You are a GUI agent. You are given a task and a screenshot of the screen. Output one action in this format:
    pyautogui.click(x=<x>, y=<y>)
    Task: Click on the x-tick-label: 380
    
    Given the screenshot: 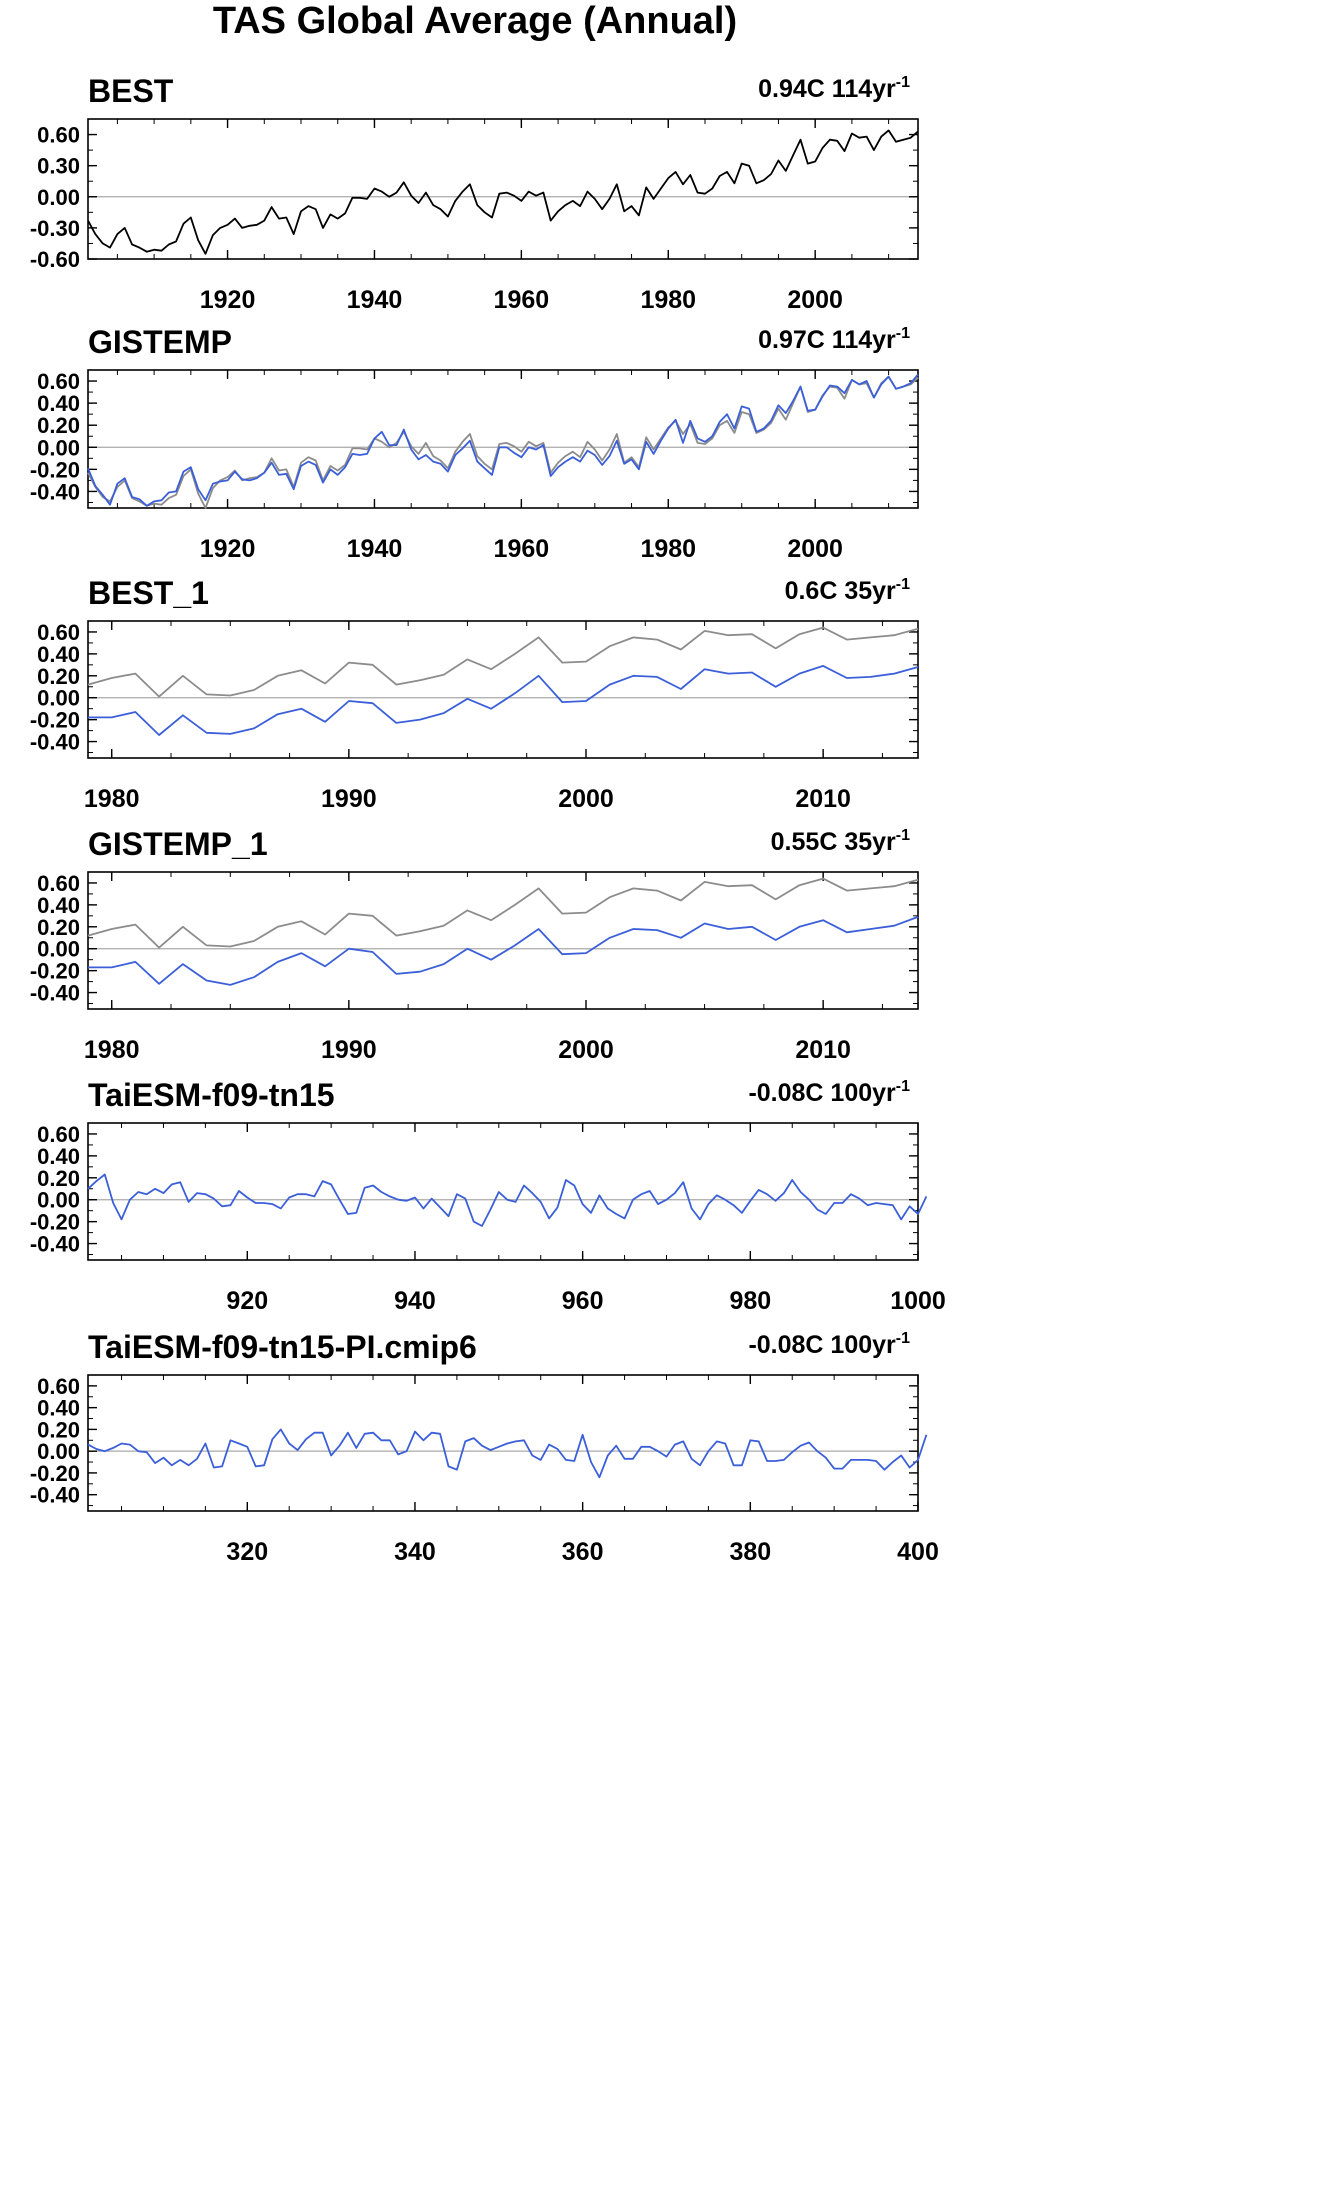 What is the action you would take?
    pyautogui.click(x=750, y=1552)
    